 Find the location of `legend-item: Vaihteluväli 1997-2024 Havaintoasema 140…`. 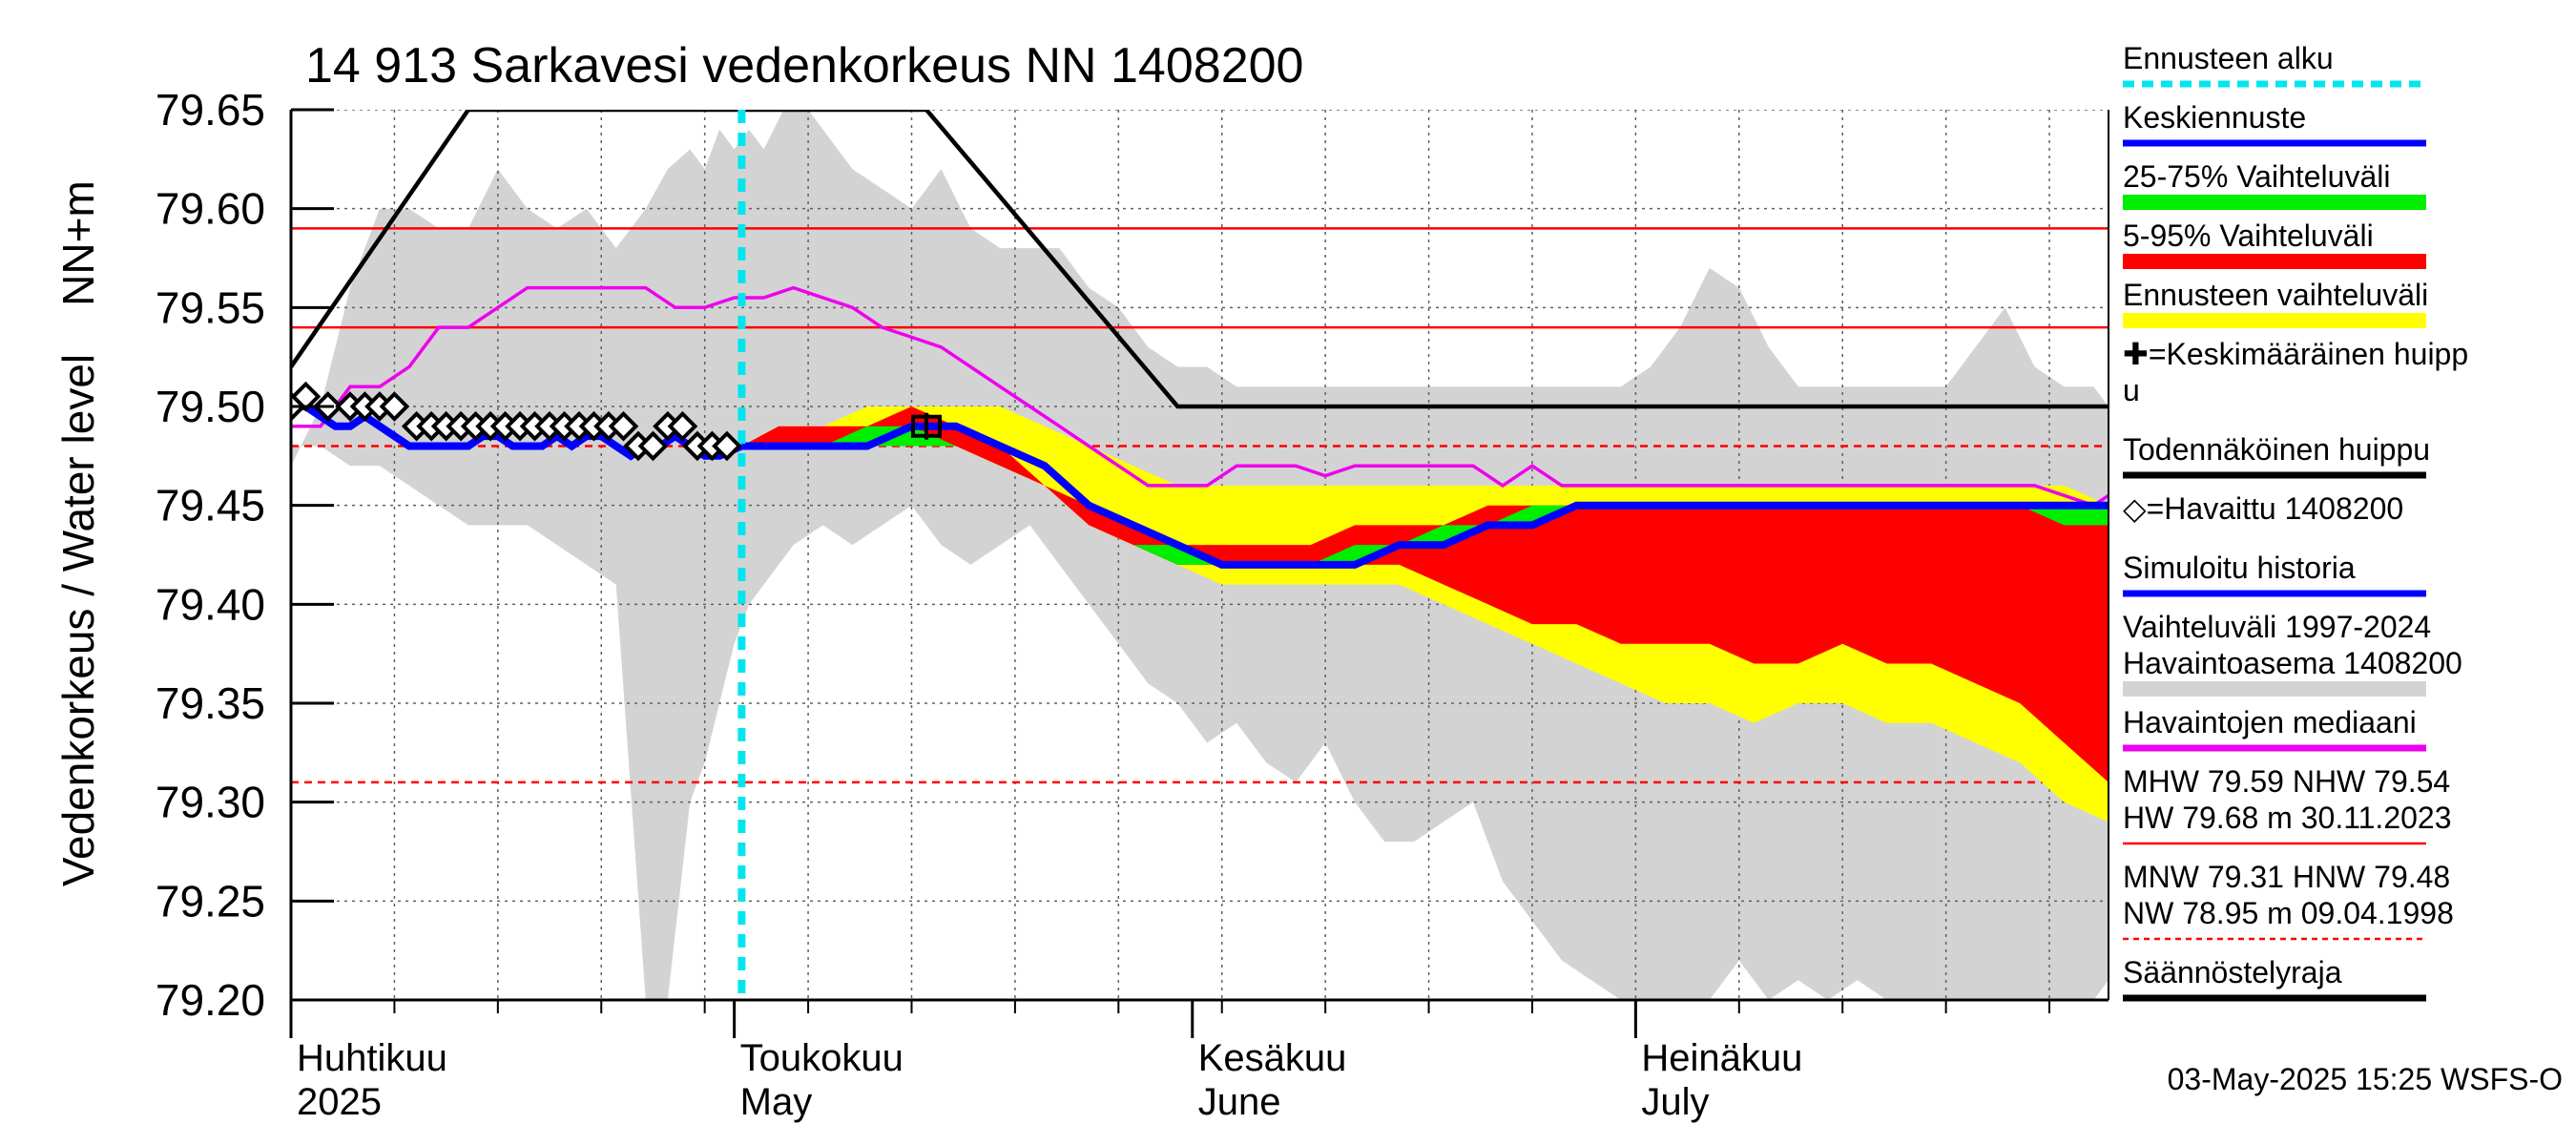

legend-item: Vaihteluväli 1997-2024 Havaintoasema 140… is located at coordinates (2292, 653).